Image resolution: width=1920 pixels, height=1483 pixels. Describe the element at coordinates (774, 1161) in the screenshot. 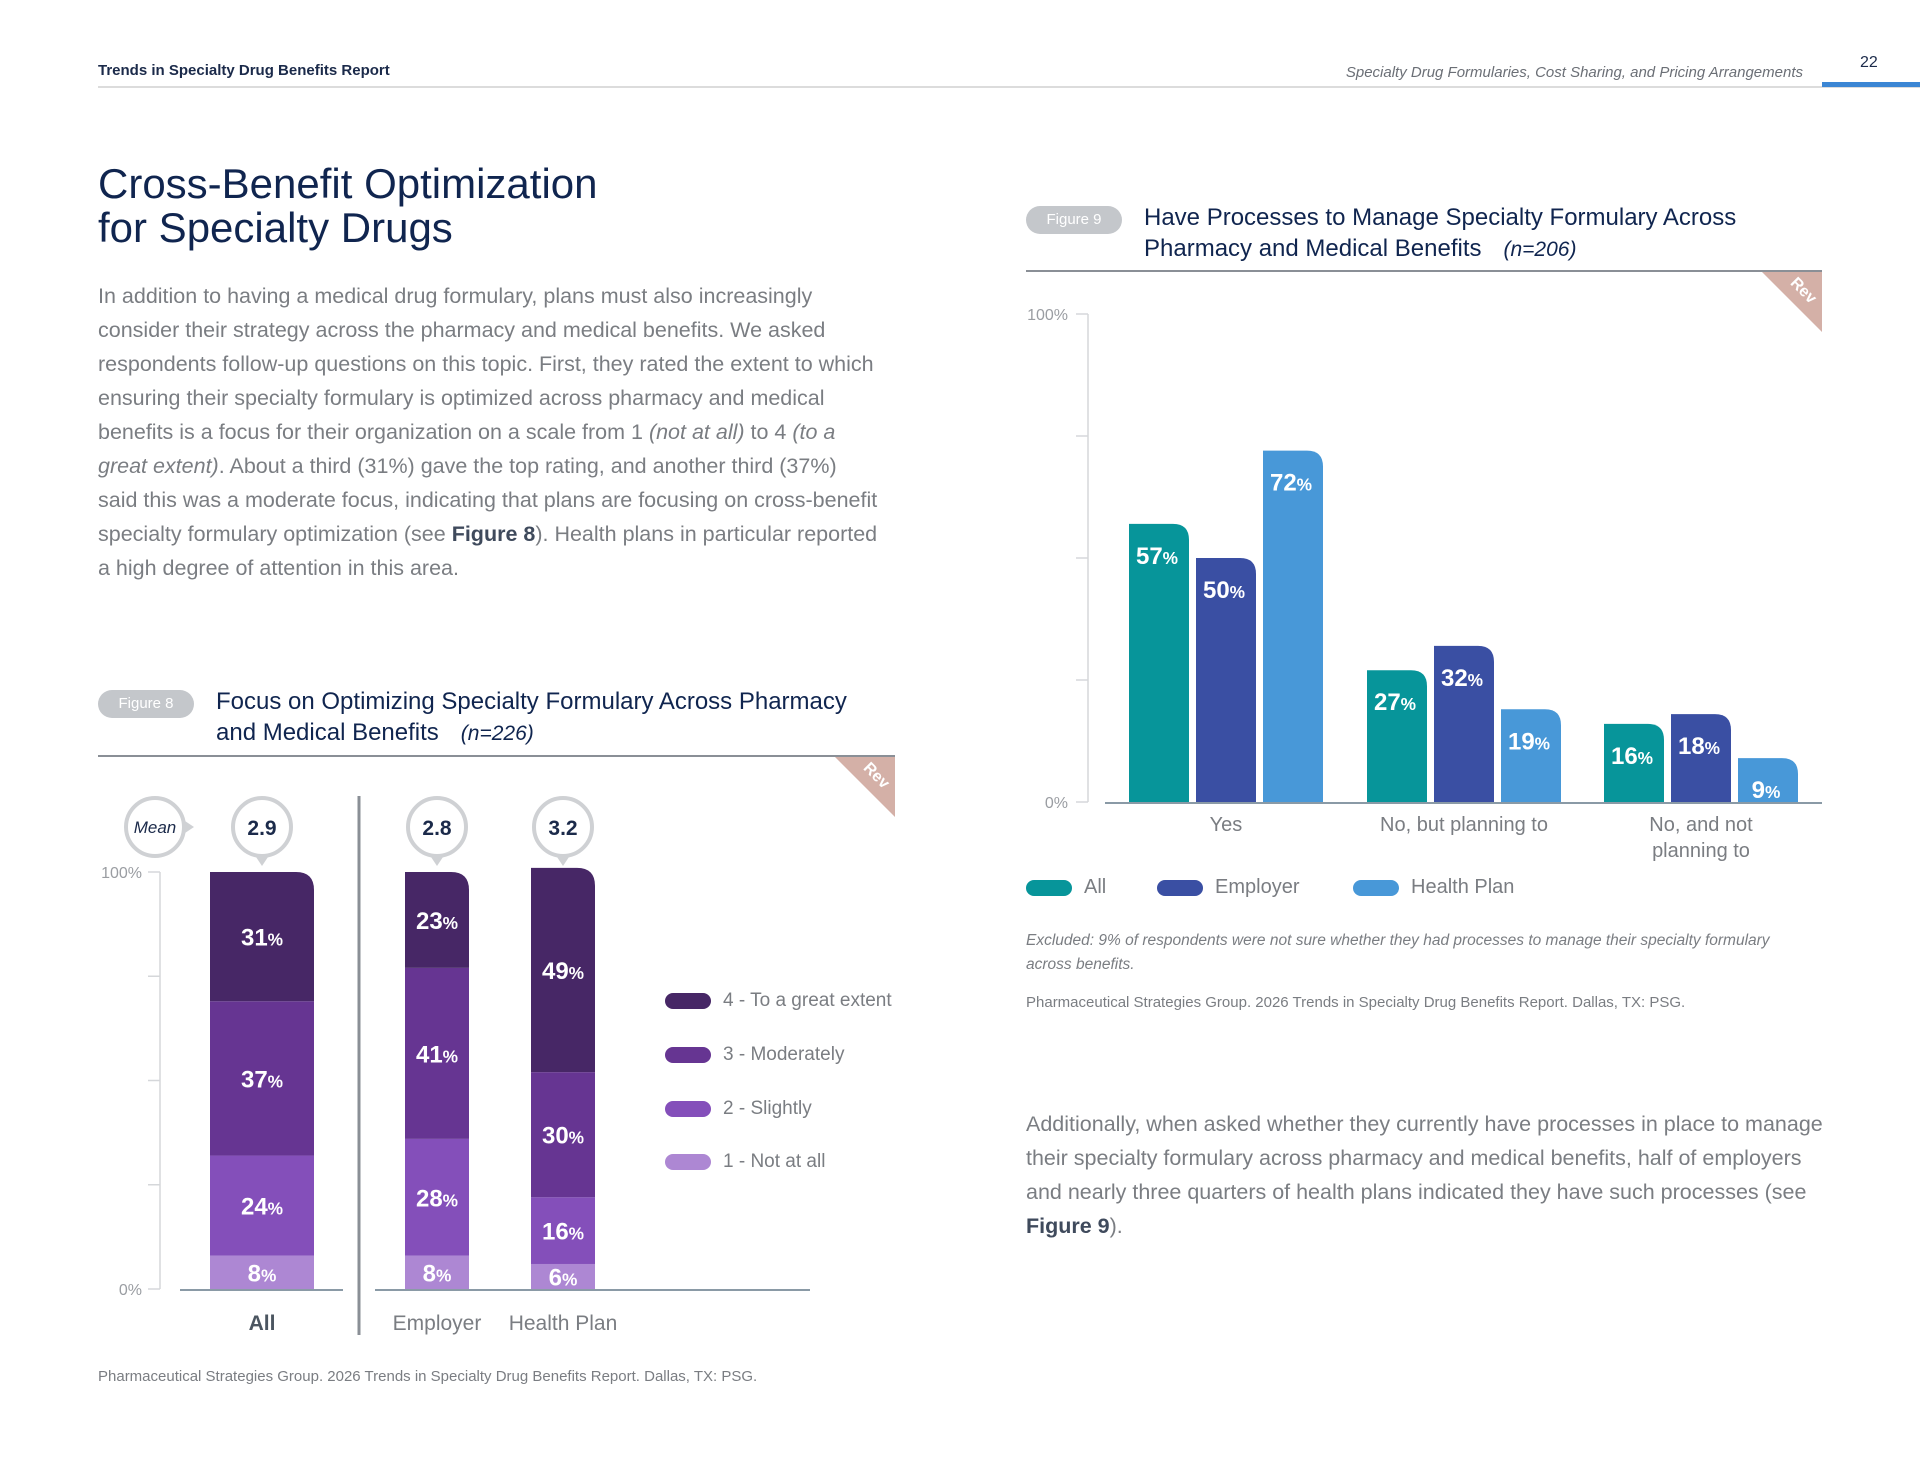

I see `legend-label: 1 - Not at all` at that location.